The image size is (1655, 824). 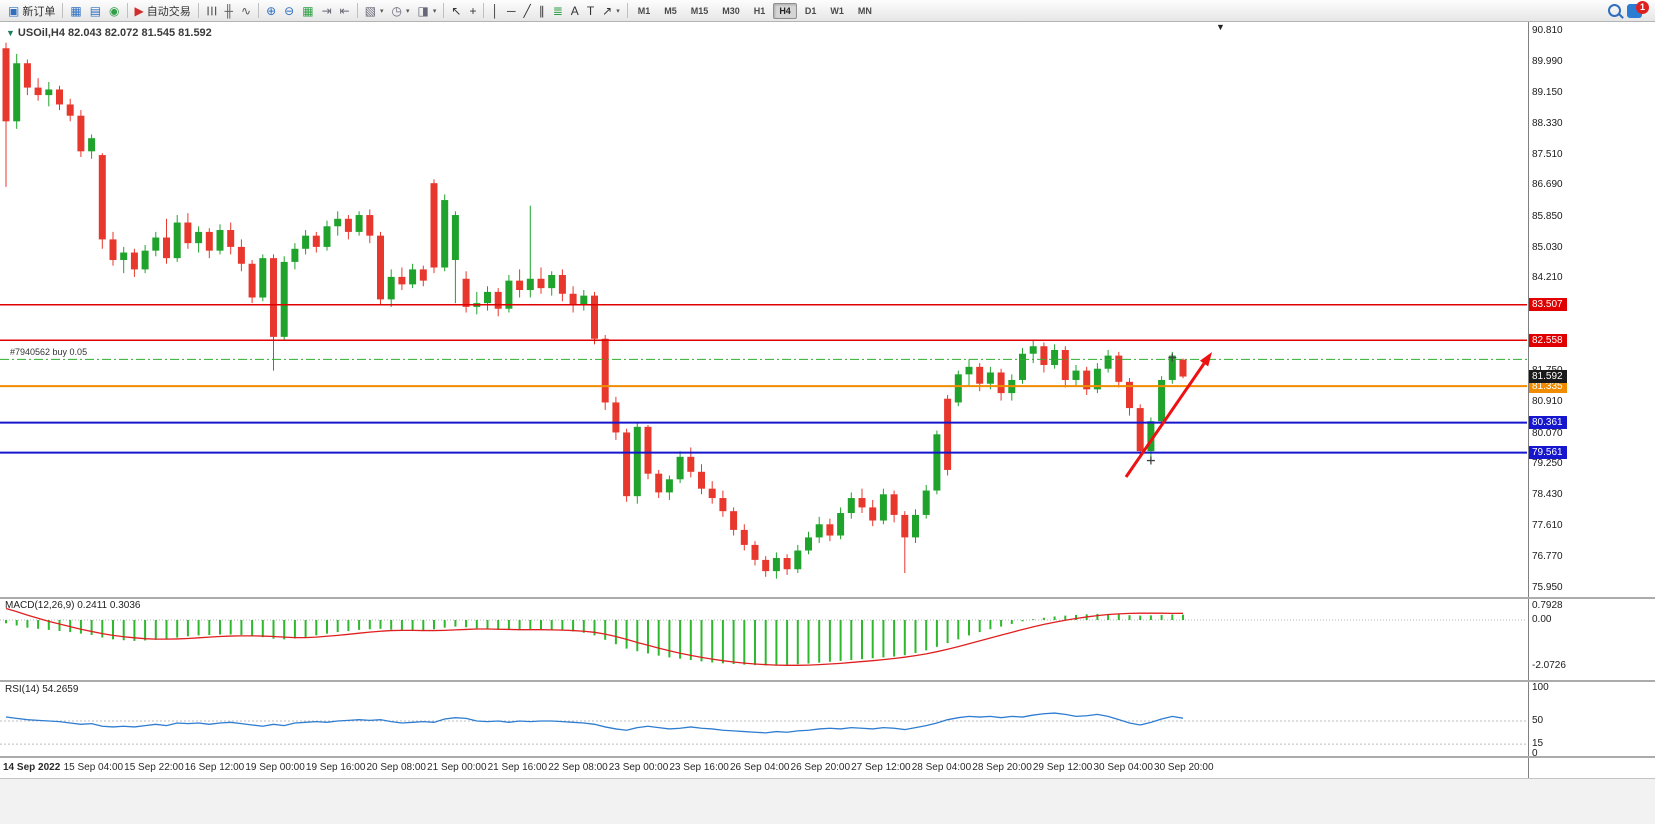 What do you see at coordinates (335, 767) in the screenshot?
I see `time-axis-label: 19 Sep 16:00` at bounding box center [335, 767].